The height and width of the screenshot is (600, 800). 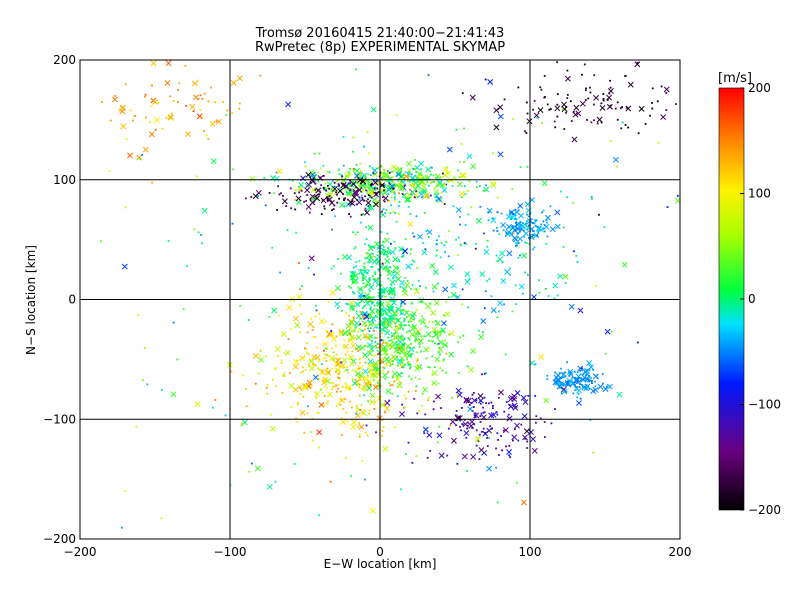 I want to click on scatter-point-dot-2061, so click(x=567, y=98).